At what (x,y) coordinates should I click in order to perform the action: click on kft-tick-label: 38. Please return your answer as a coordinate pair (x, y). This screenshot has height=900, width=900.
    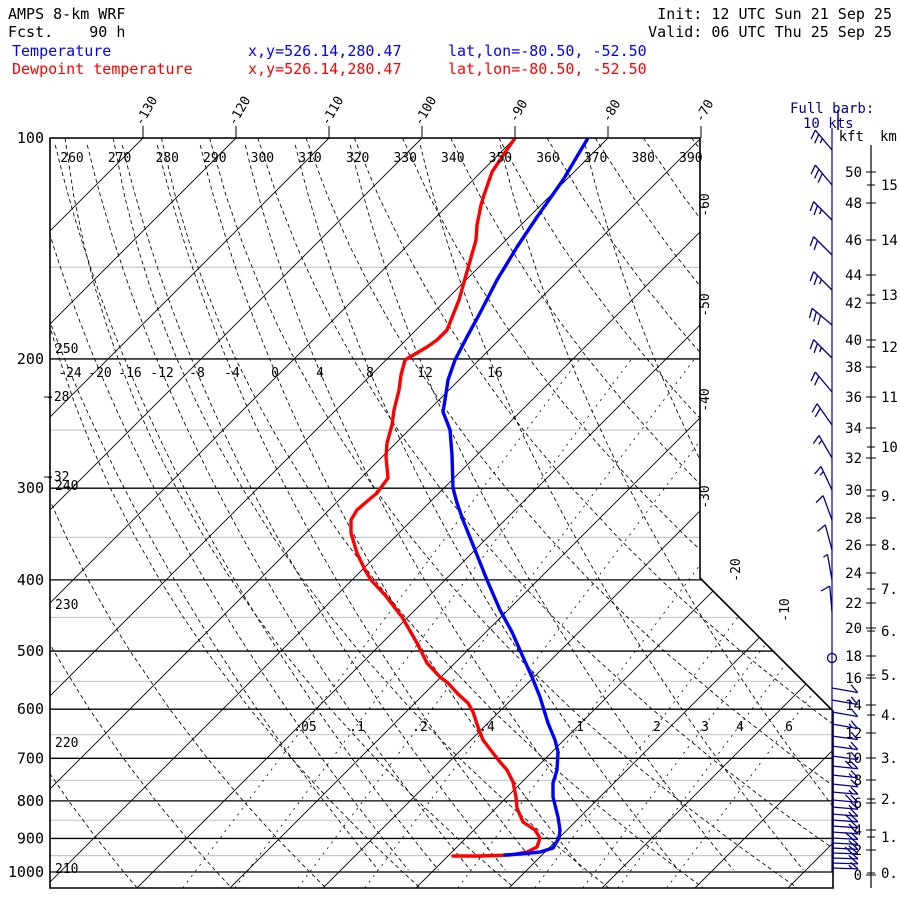
    Looking at the image, I should click on (853, 368).